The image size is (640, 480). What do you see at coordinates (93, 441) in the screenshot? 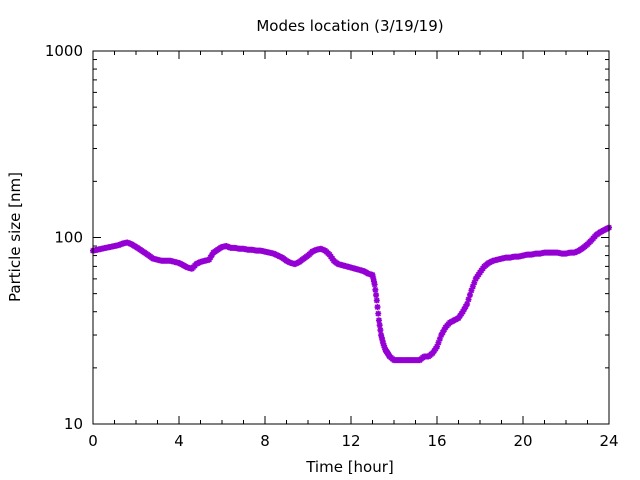
I see `x-tick-label: 0` at bounding box center [93, 441].